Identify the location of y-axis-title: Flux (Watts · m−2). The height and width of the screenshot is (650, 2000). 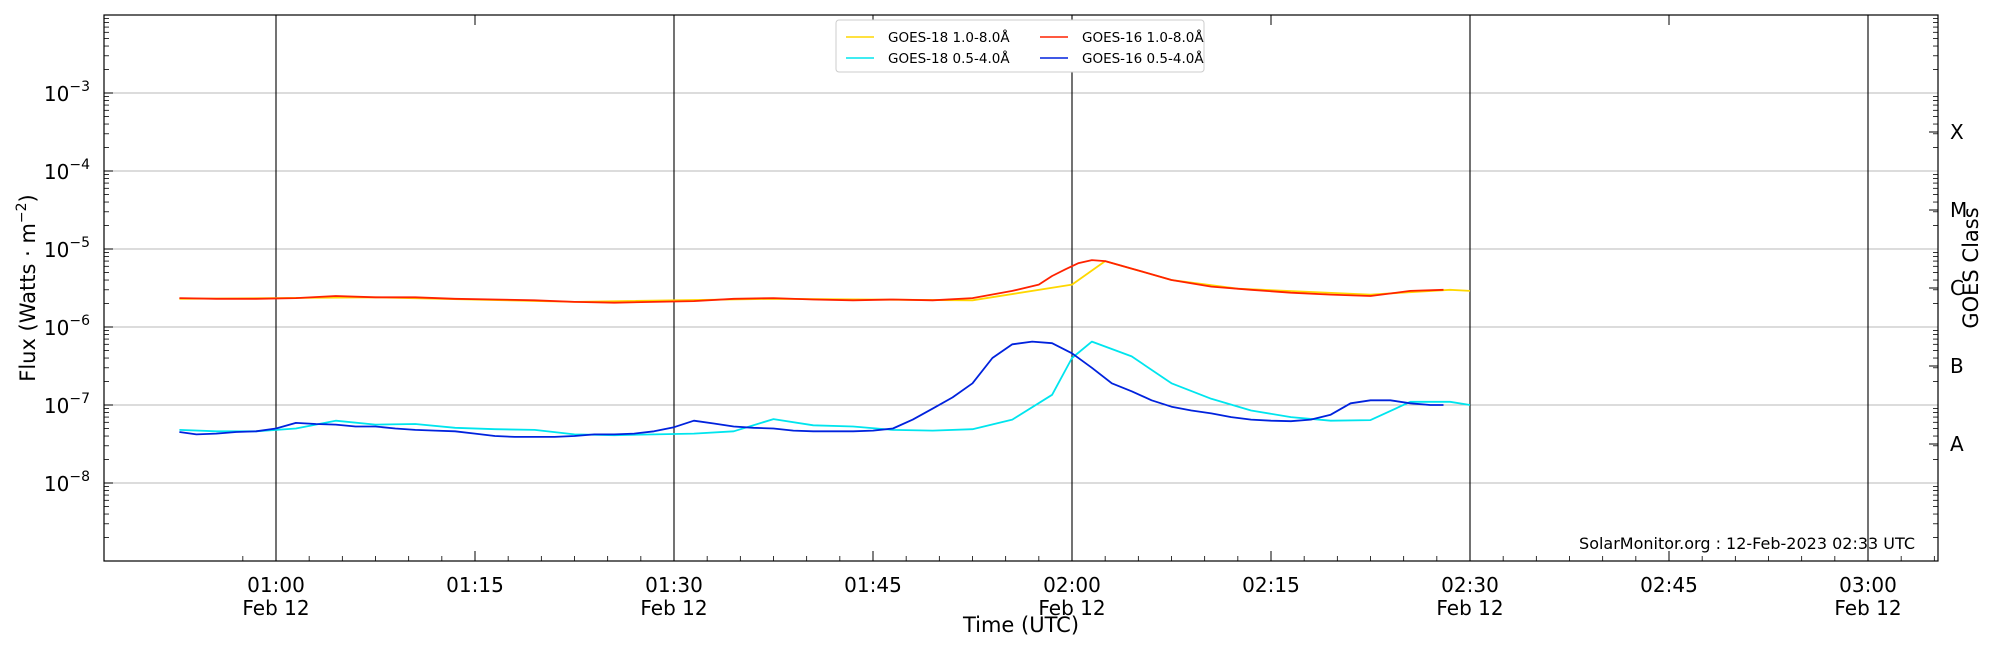
(27, 288).